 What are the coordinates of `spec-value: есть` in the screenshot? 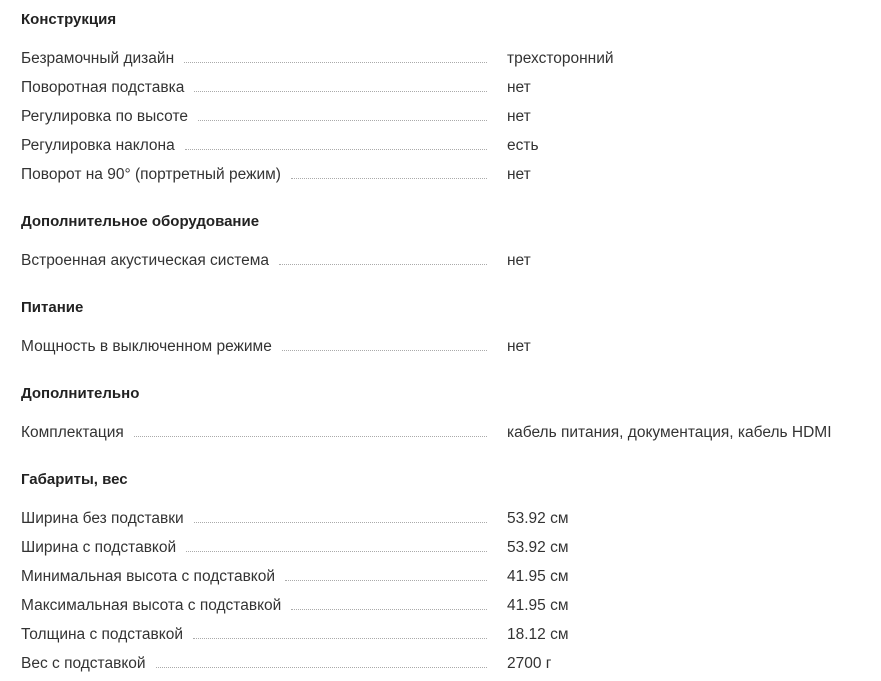 It's located at (523, 145).